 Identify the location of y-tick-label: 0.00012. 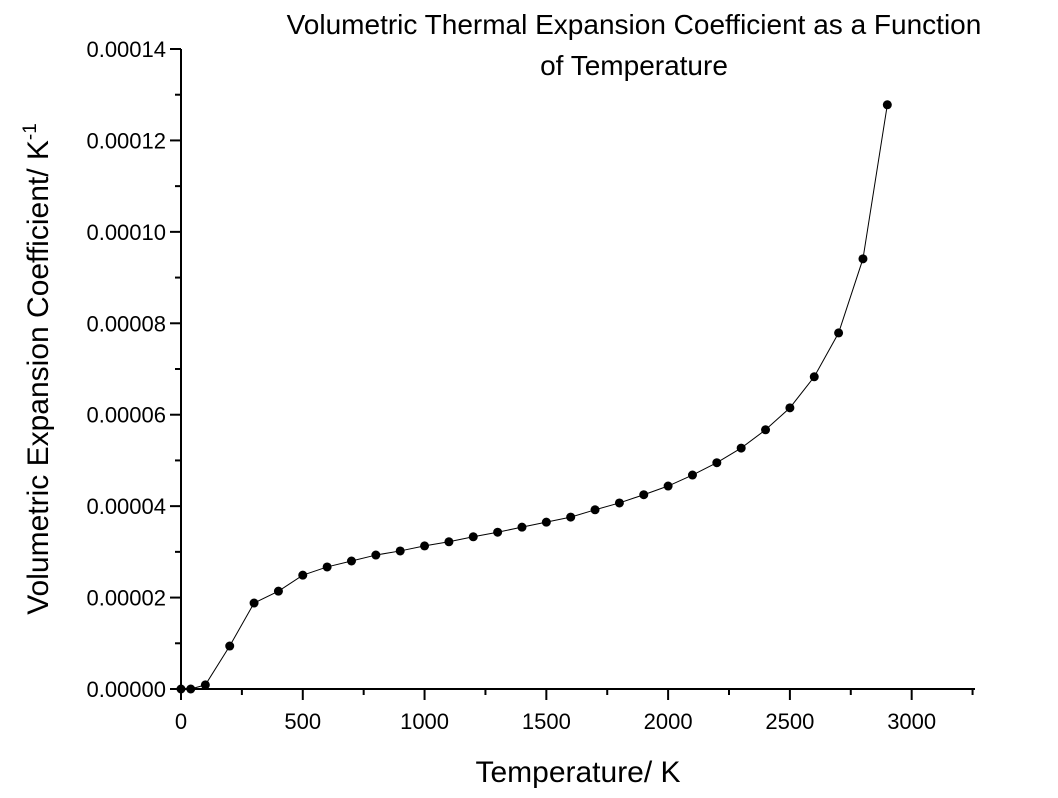
(126, 140).